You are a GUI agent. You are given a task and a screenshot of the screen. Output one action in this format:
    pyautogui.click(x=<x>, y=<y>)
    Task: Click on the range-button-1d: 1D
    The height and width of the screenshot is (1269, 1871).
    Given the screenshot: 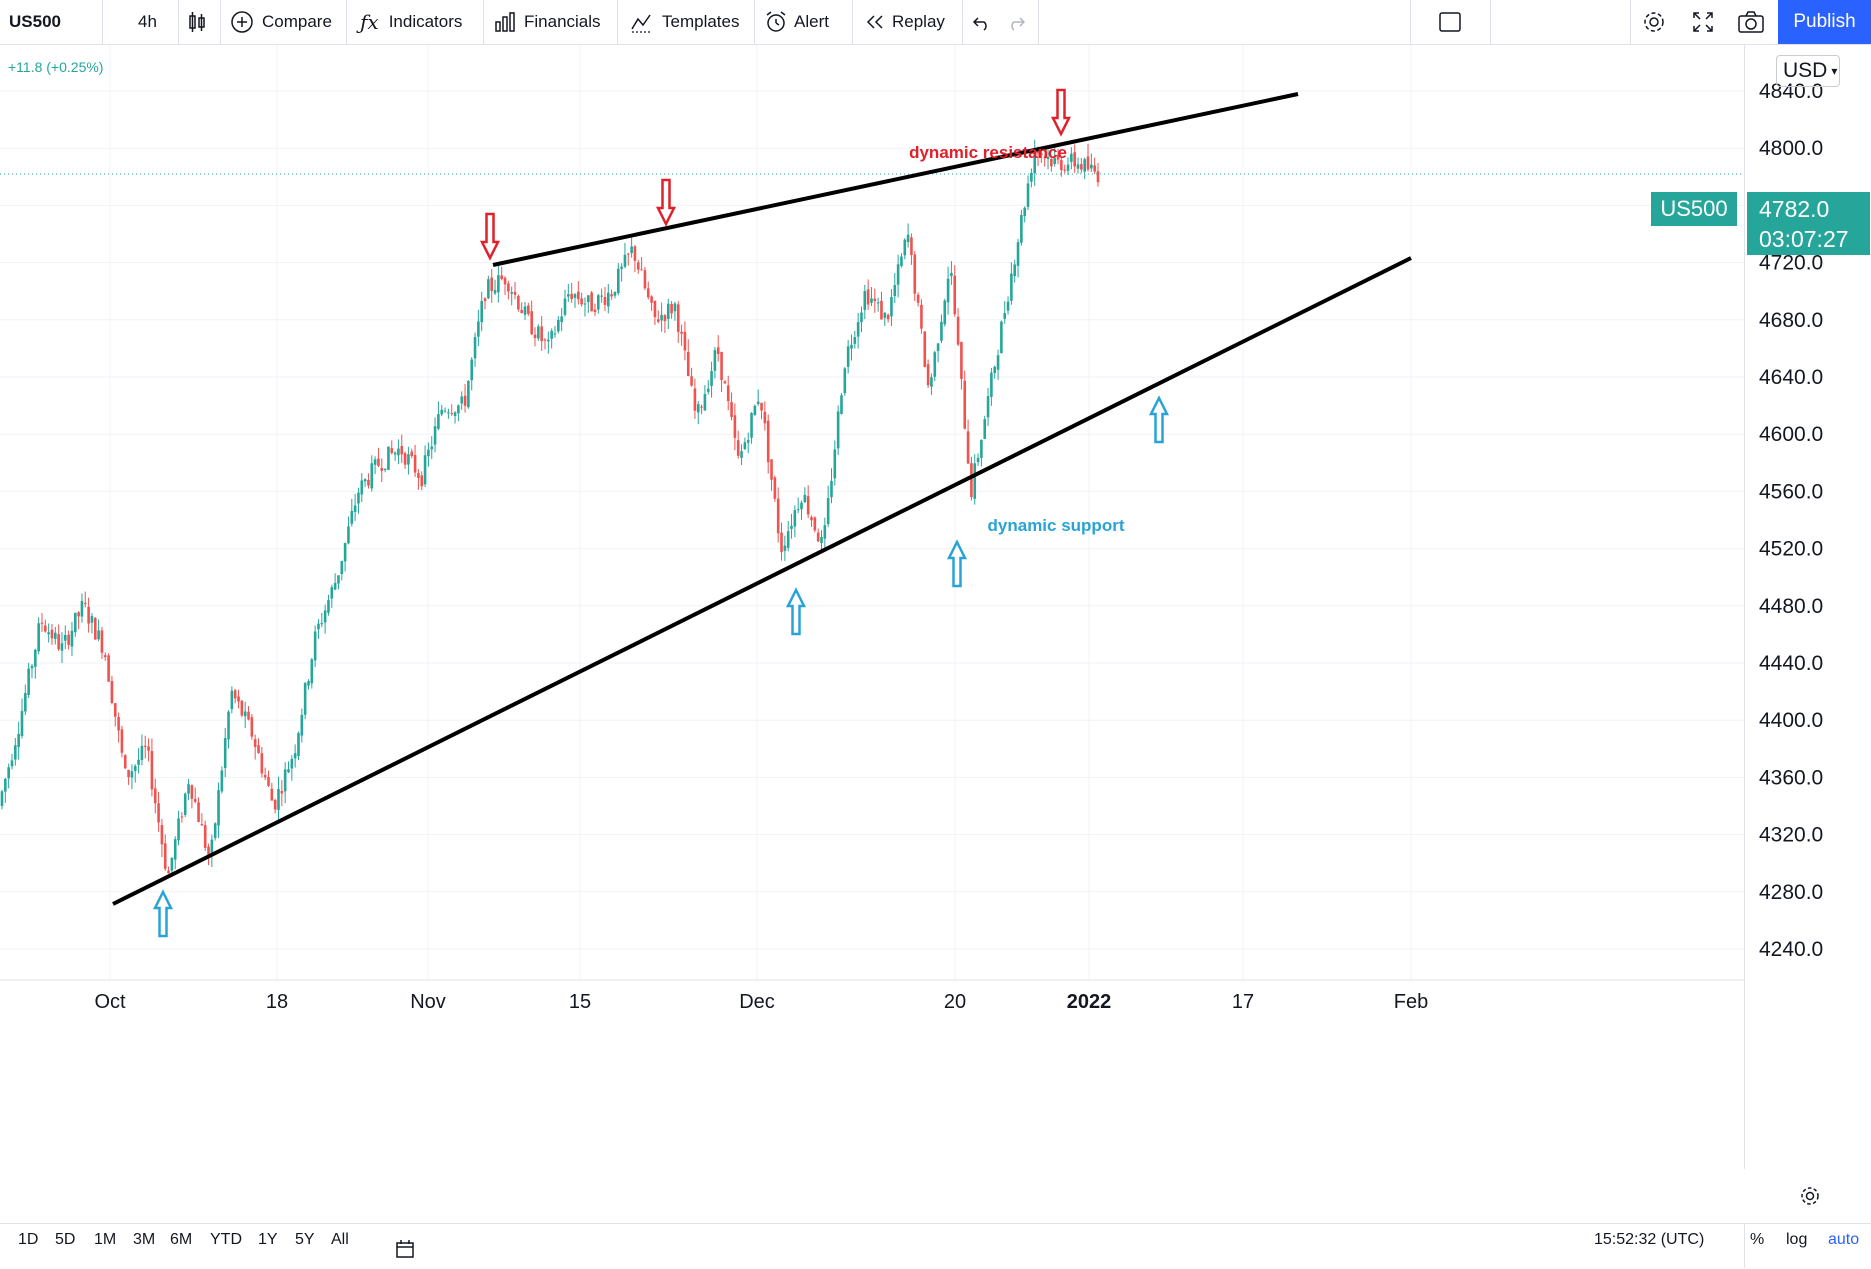 What is the action you would take?
    pyautogui.click(x=28, y=1239)
    